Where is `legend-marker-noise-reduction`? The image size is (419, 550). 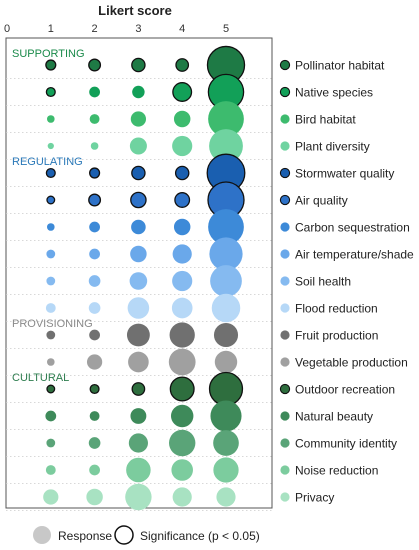
legend-marker-noise-reduction is located at coordinates (285, 470).